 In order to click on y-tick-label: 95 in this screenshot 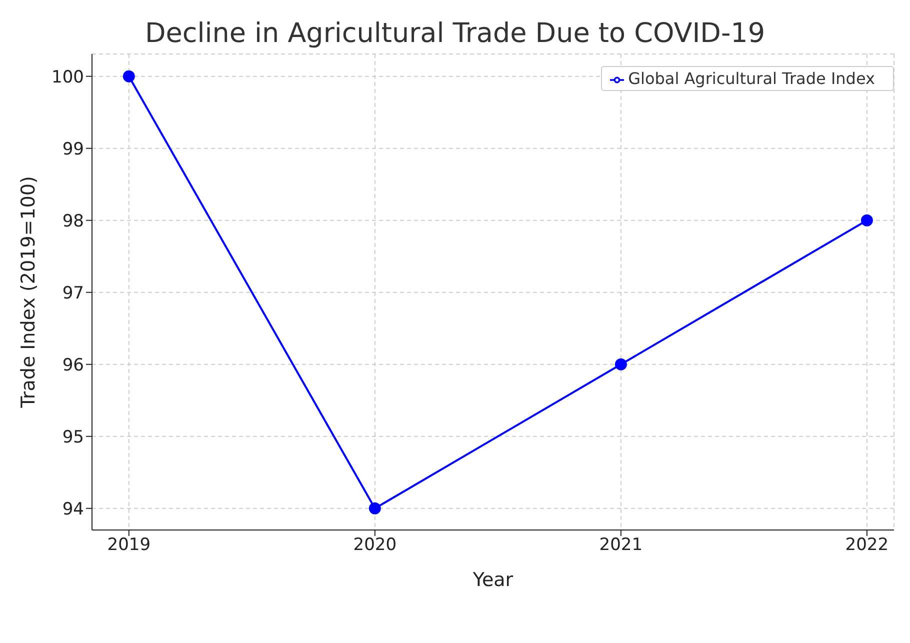, I will do `click(73, 437)`.